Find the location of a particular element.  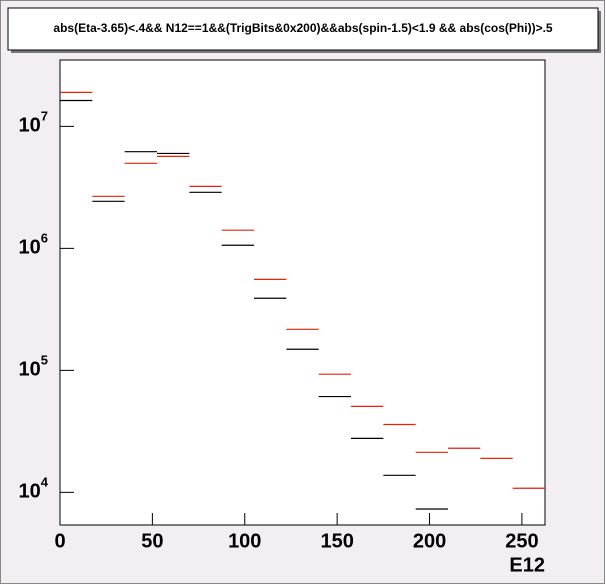

title-box is located at coordinates (303, 29).